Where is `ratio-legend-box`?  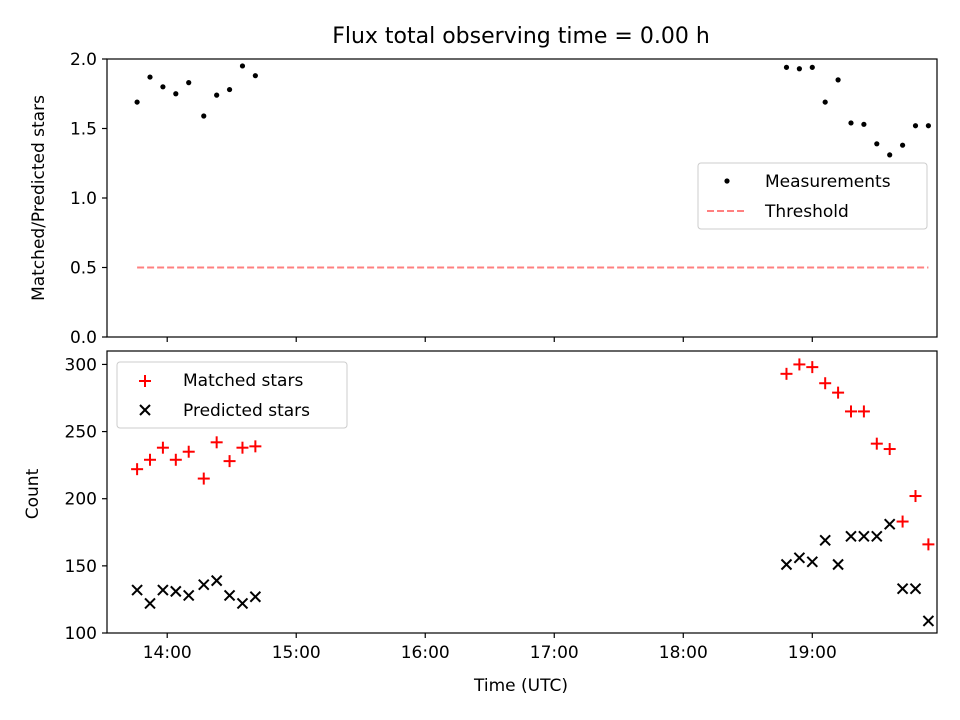
ratio-legend-box is located at coordinates (812, 196).